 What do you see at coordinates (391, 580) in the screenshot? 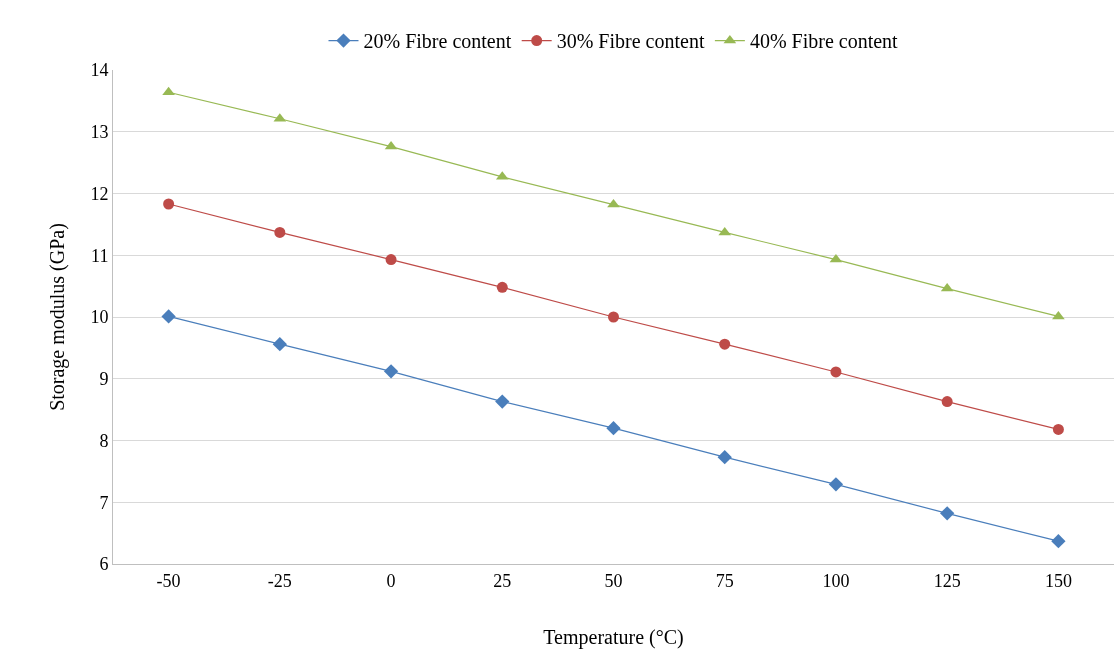
I see `x-tick-label: 0` at bounding box center [391, 580].